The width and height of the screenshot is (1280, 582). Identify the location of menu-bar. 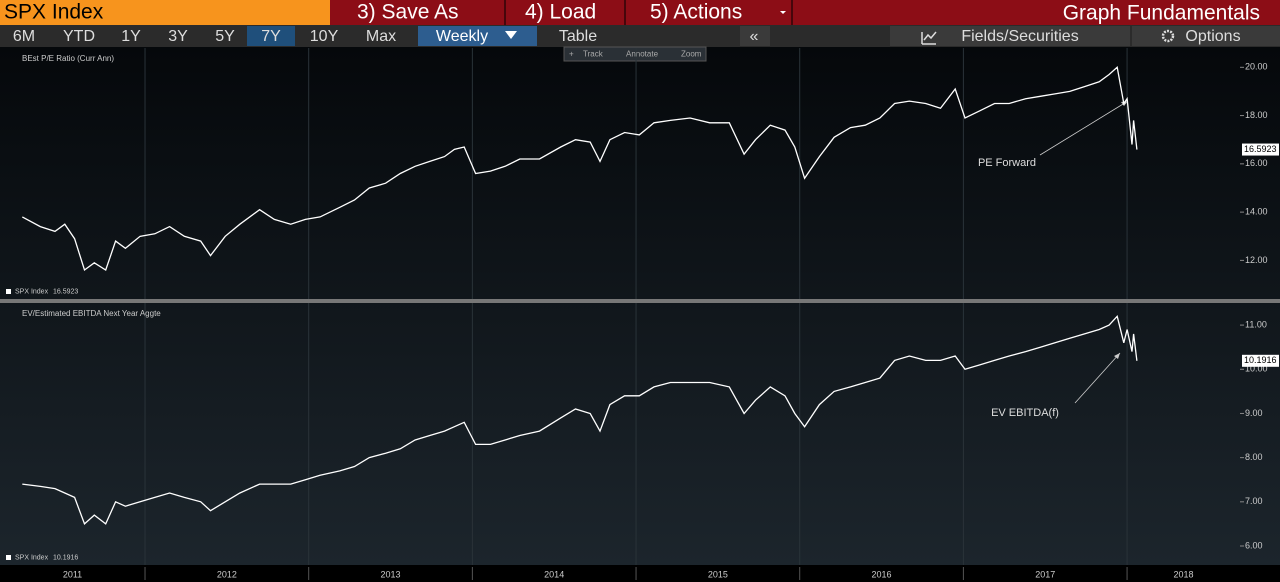
(805, 12).